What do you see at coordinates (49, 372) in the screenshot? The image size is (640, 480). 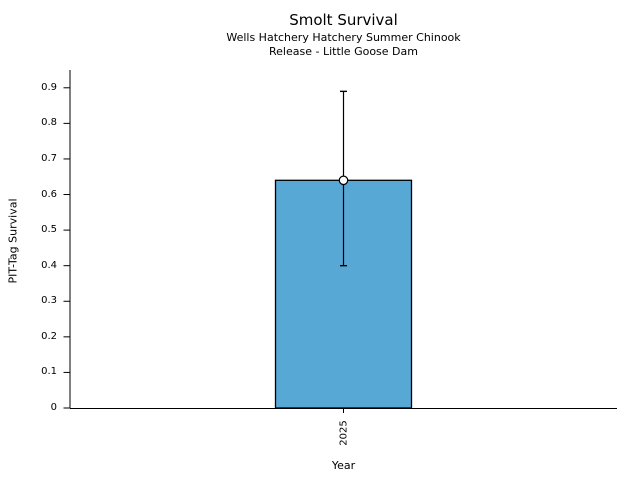 I see `y-tick-label: 0.1` at bounding box center [49, 372].